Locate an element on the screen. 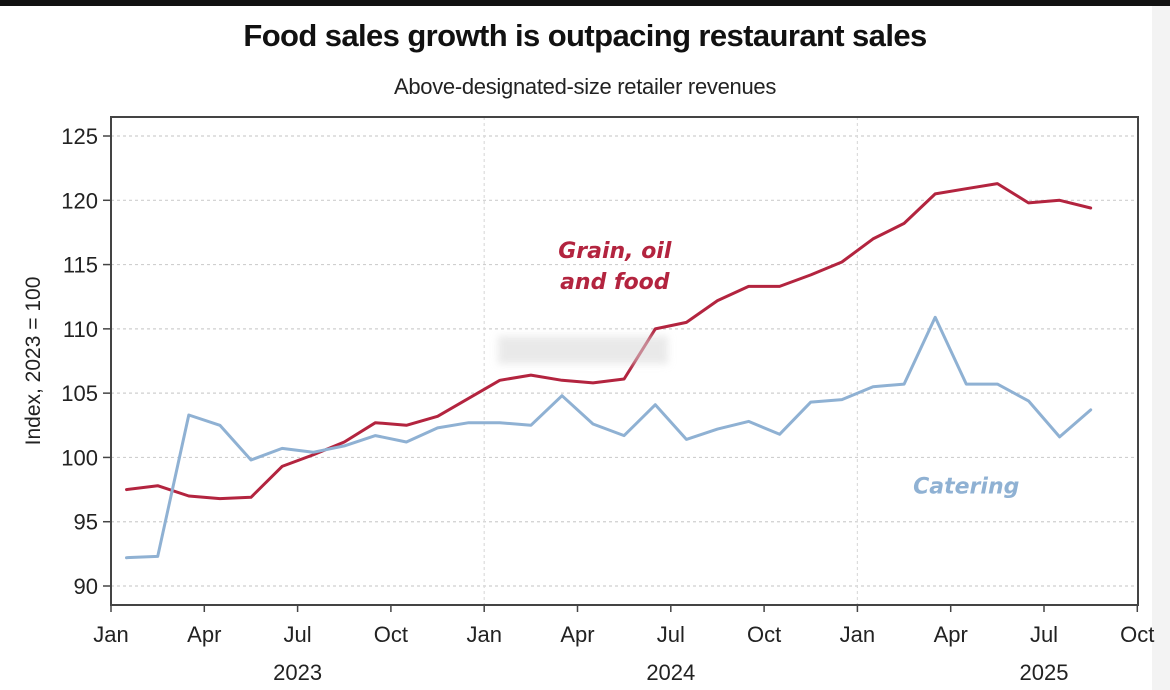 The width and height of the screenshot is (1170, 690). y-tick-label: 95 is located at coordinates (86, 522).